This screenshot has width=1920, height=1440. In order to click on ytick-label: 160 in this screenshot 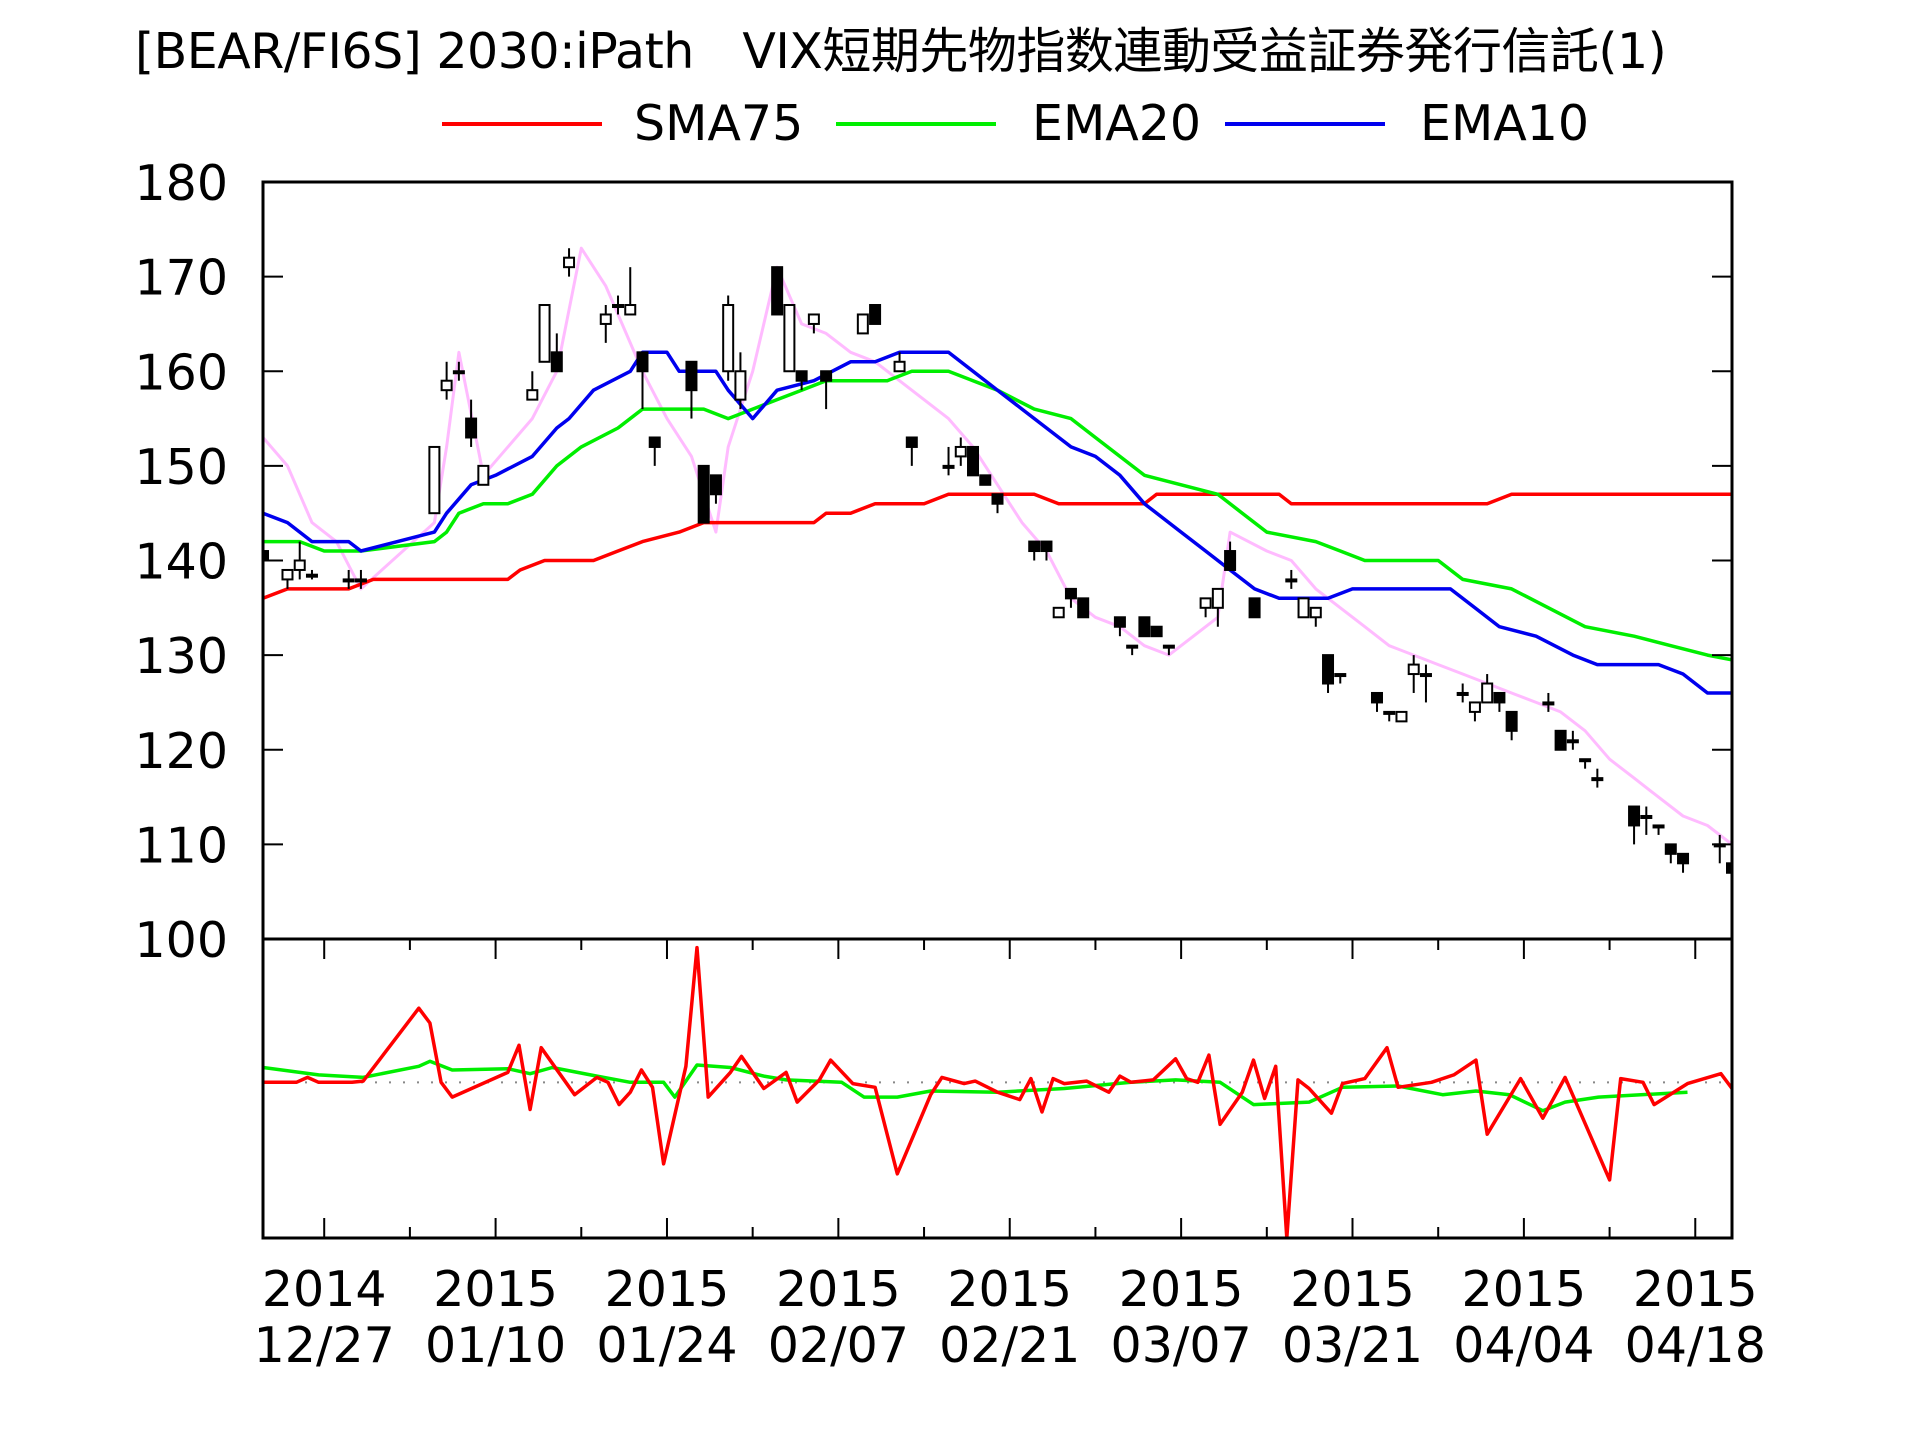, I will do `click(181, 372)`.